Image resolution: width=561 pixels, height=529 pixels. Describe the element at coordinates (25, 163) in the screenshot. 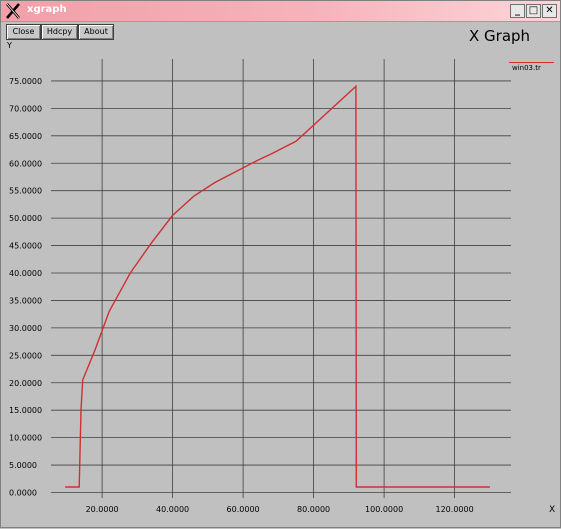

I see `y-tick-label: 60.0000` at that location.